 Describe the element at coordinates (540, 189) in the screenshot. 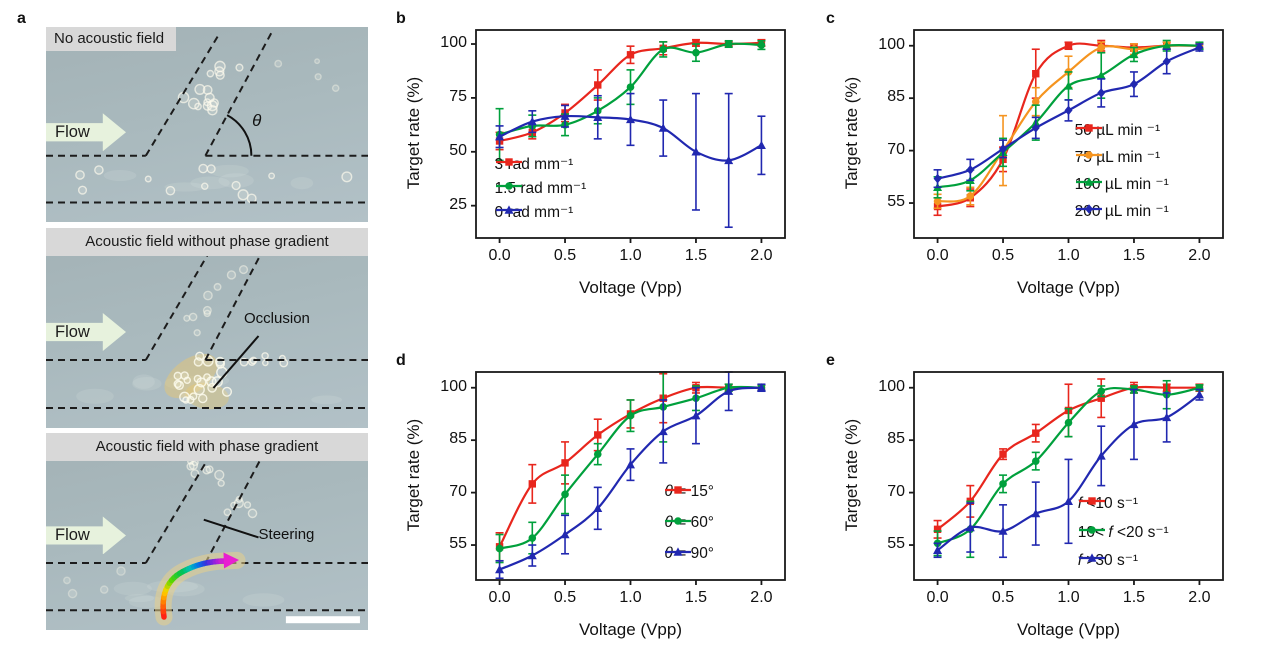

I see `legend-label: 1.5 rad mm⁻¹` at that location.